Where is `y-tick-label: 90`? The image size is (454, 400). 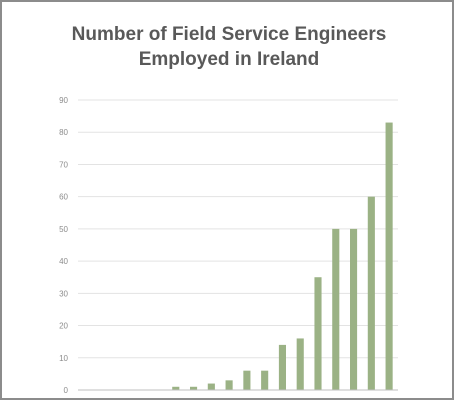
y-tick-label: 90 is located at coordinates (63, 100).